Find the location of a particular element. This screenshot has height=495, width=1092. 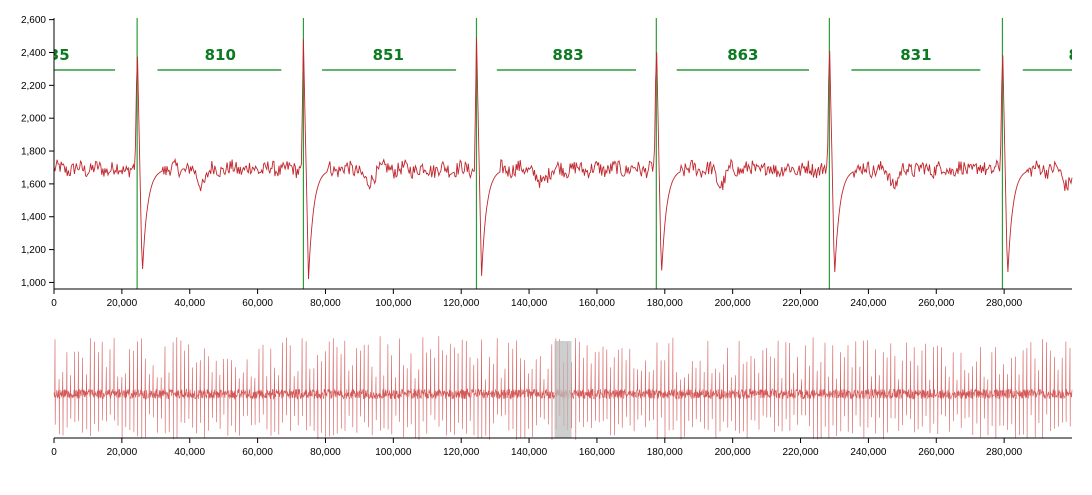

x-tick-label-9: 180,000 is located at coordinates (665, 303).